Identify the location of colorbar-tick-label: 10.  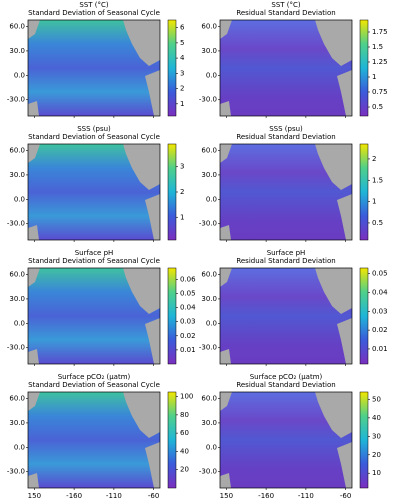
(376, 473).